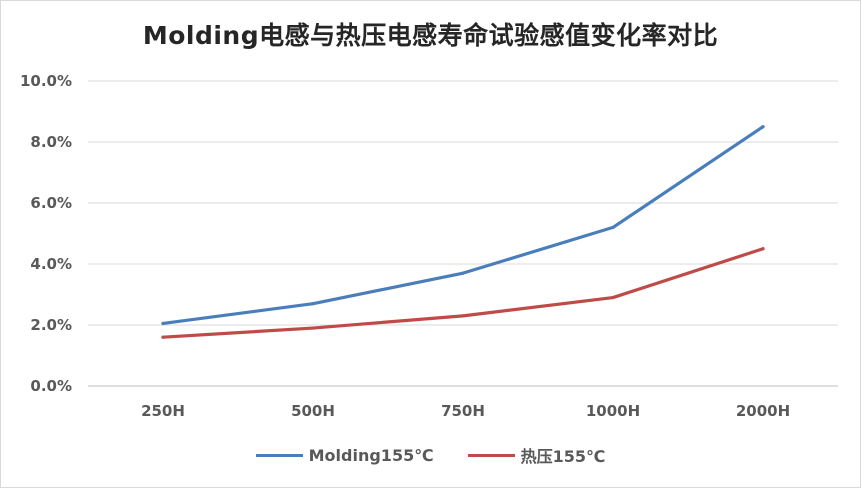 The height and width of the screenshot is (488, 861). I want to click on legend: Molding155℃ 热压155℃, so click(430, 455).